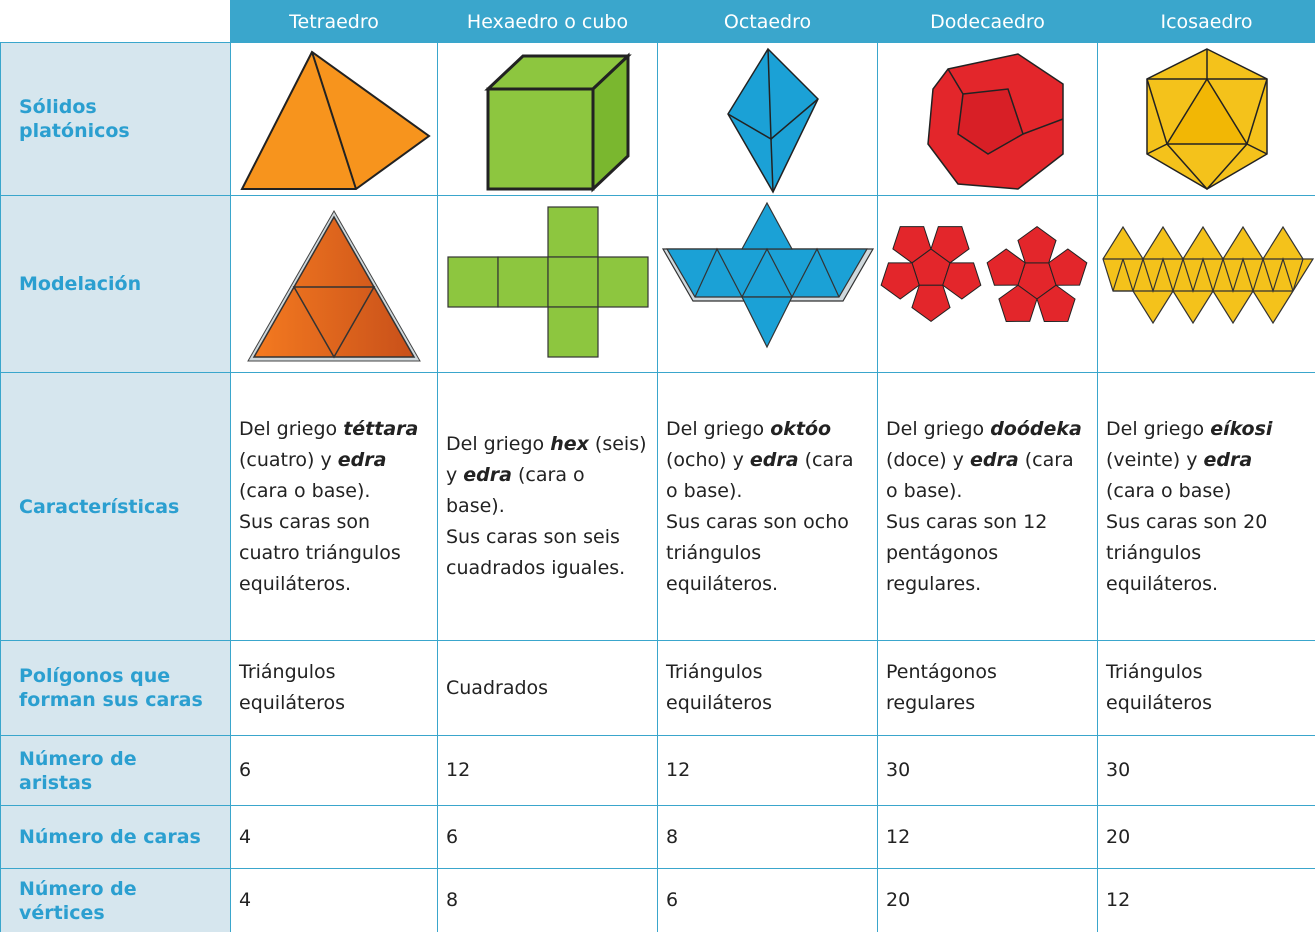  I want to click on label-line: platónicos, so click(74, 131).